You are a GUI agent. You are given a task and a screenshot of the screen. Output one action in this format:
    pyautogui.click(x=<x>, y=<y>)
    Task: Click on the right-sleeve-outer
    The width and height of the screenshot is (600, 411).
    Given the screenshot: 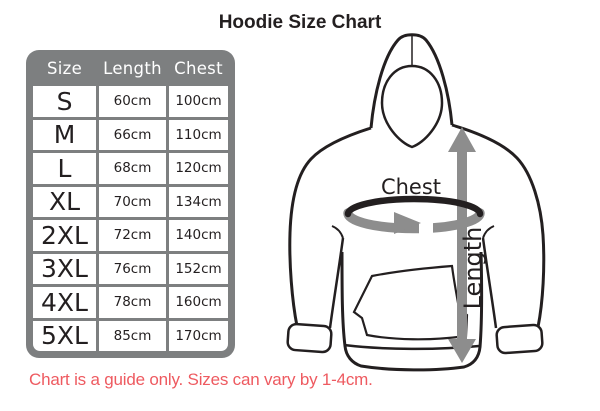 What is the action you would take?
    pyautogui.click(x=498, y=225)
    